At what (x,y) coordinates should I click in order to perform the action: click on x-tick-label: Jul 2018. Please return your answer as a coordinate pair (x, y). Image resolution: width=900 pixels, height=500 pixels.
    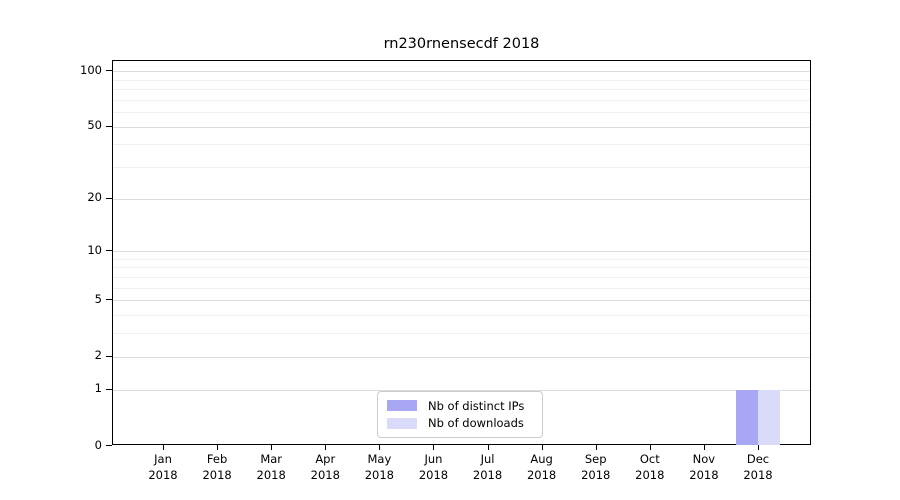
    Looking at the image, I should click on (488, 467).